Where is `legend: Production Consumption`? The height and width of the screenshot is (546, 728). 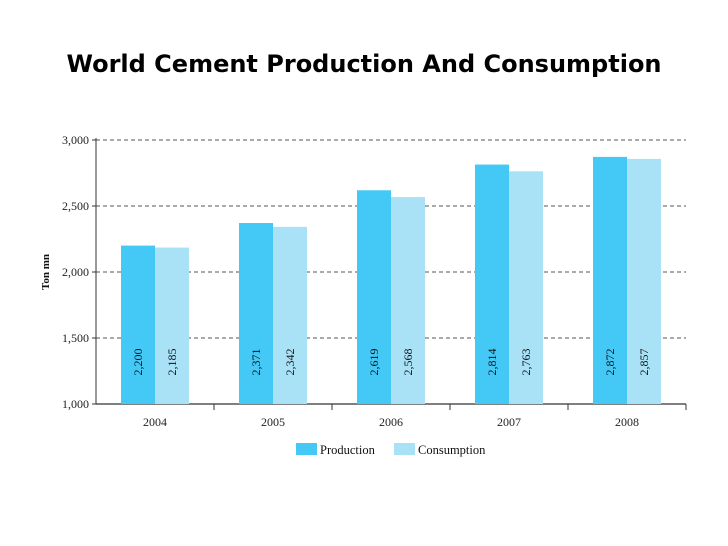 legend: Production Consumption is located at coordinates (391, 450).